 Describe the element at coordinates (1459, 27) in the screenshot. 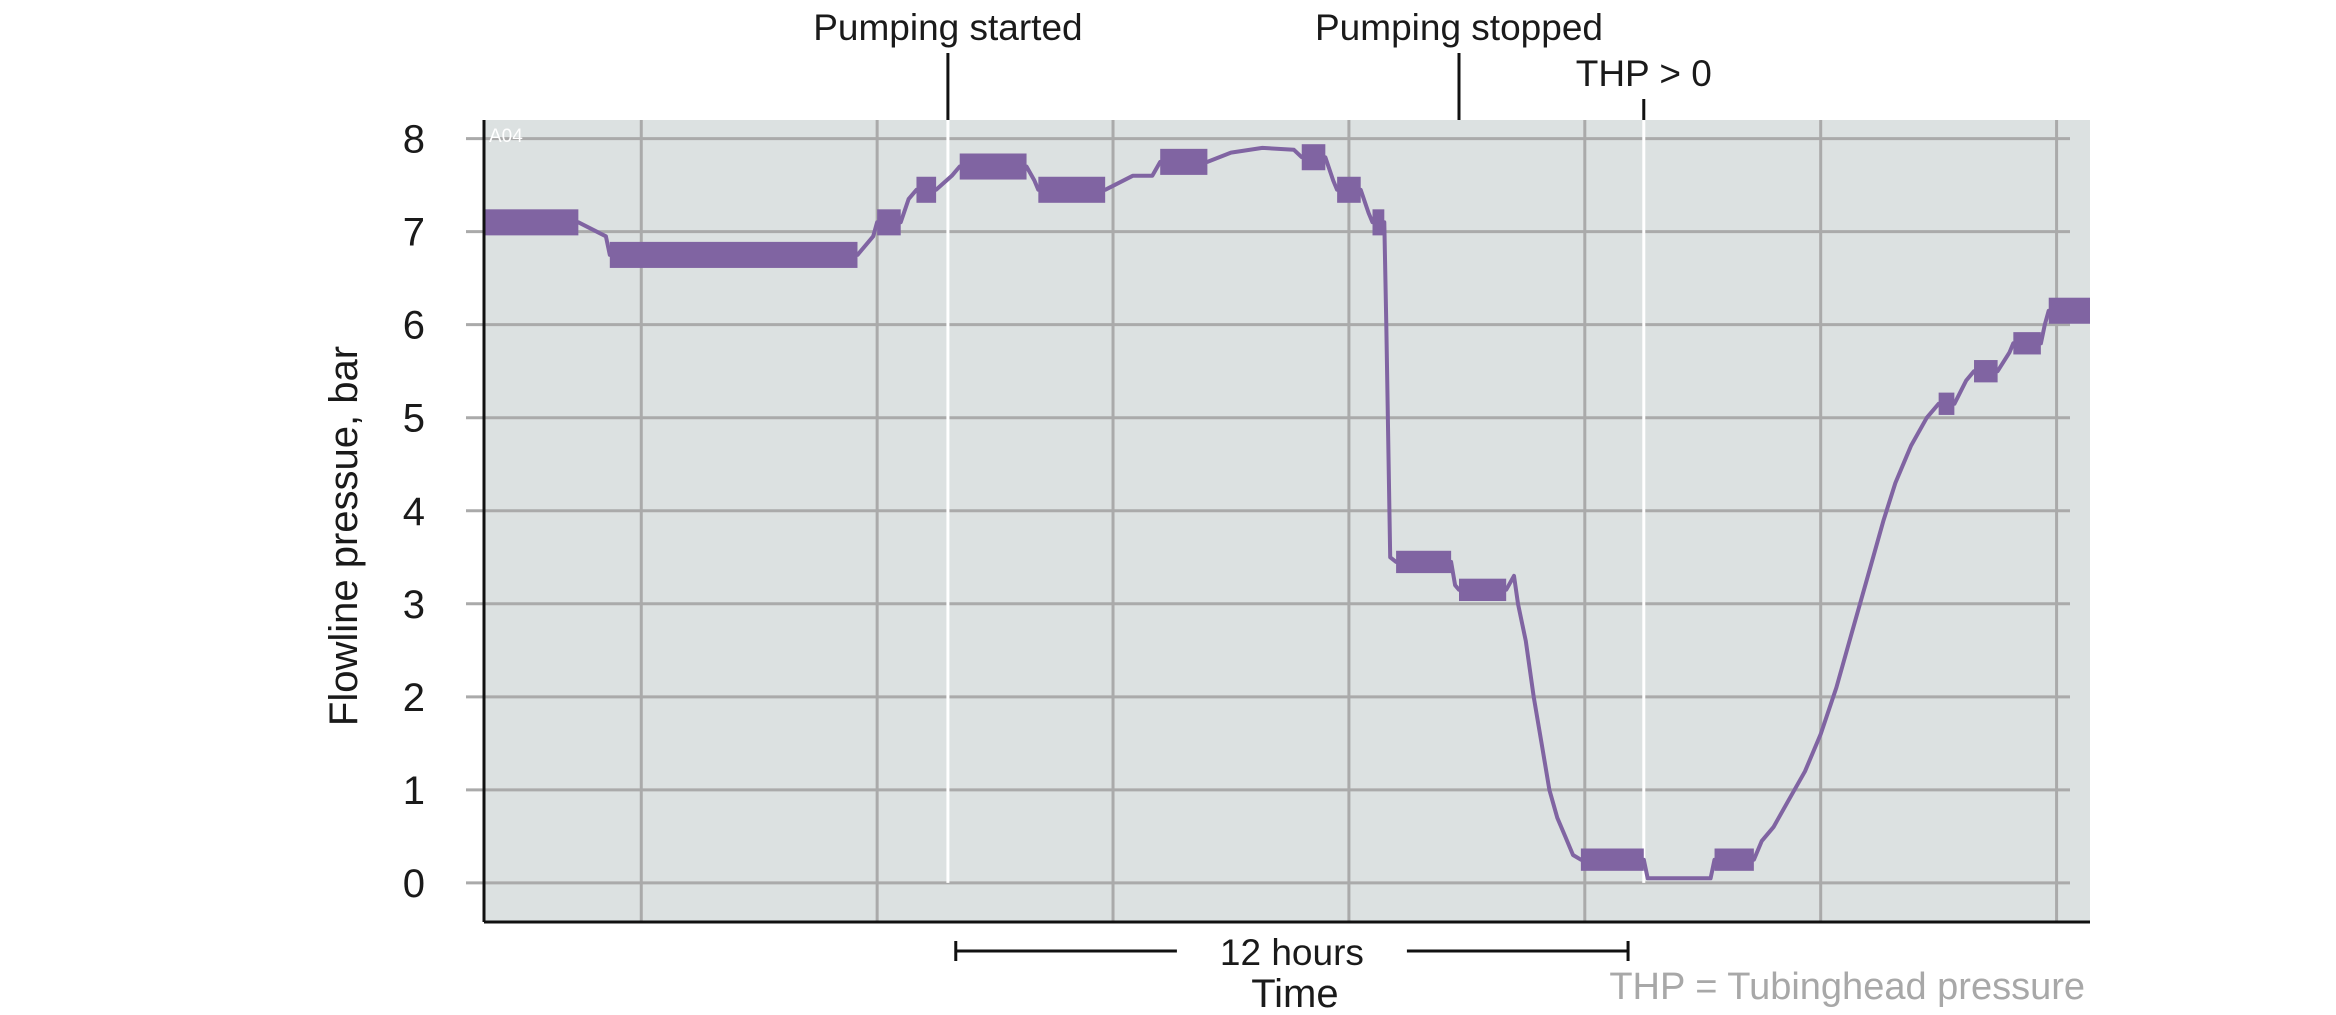

I see `annotation-label: Pumping stopped` at that location.